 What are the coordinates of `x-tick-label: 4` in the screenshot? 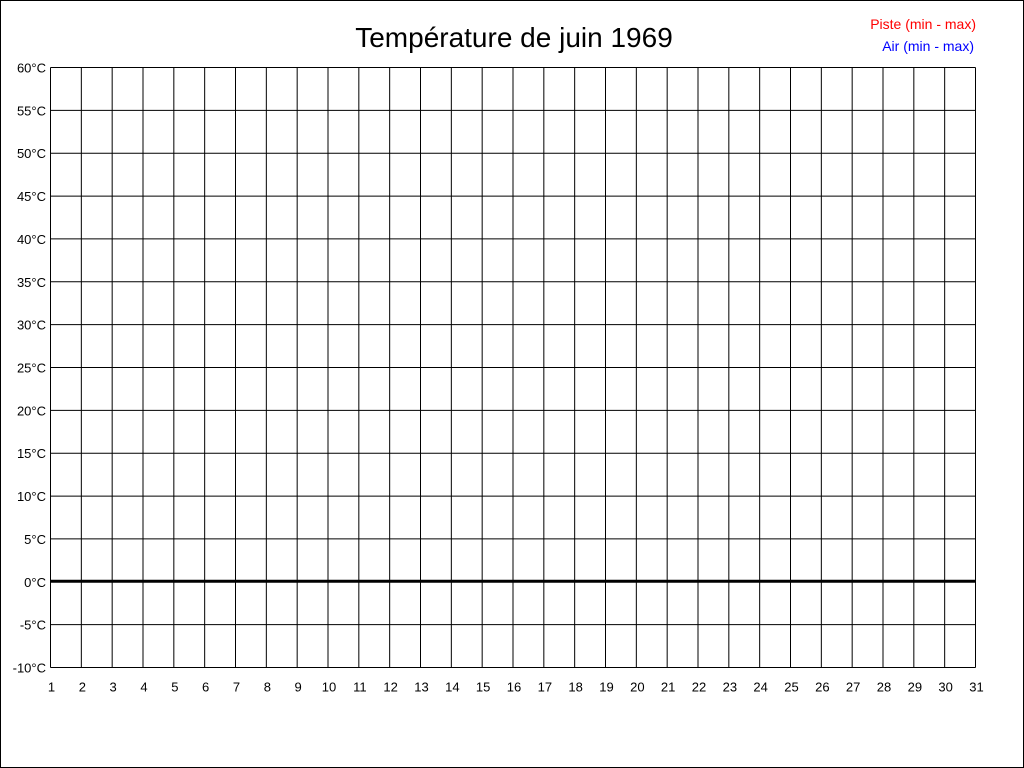 It's located at (143, 687).